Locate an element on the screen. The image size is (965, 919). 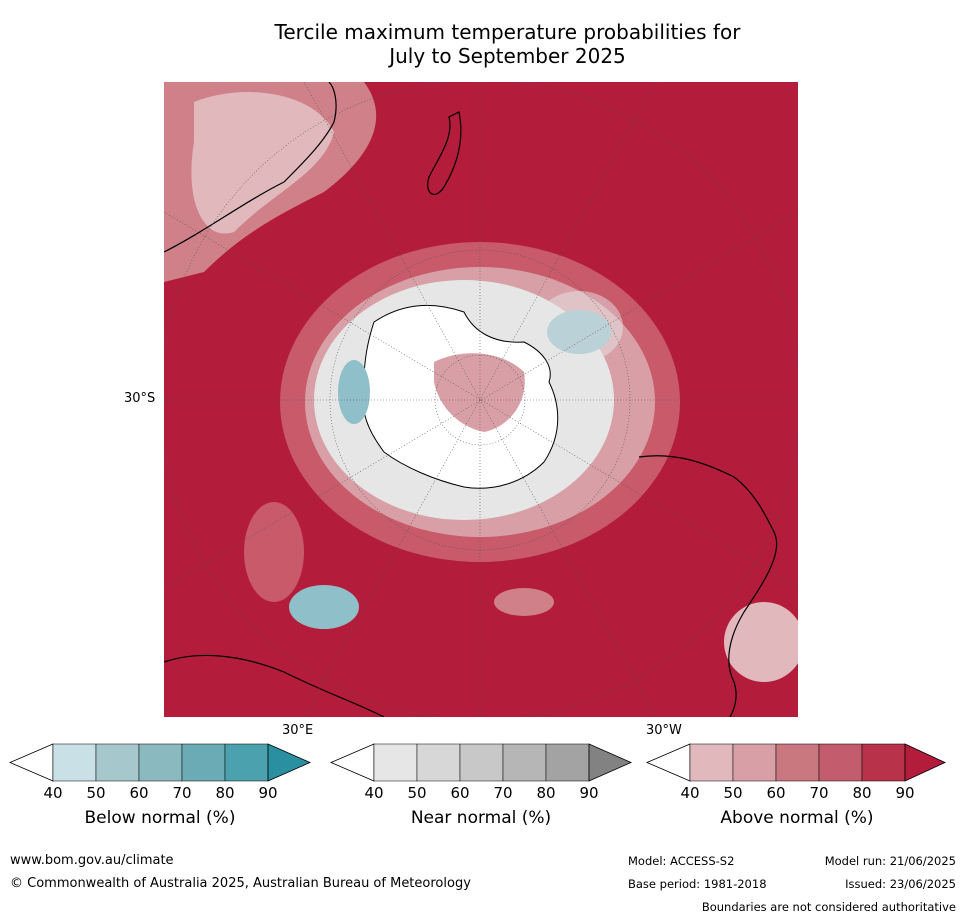
longitude-label-east: 30°E is located at coordinates (298, 730).